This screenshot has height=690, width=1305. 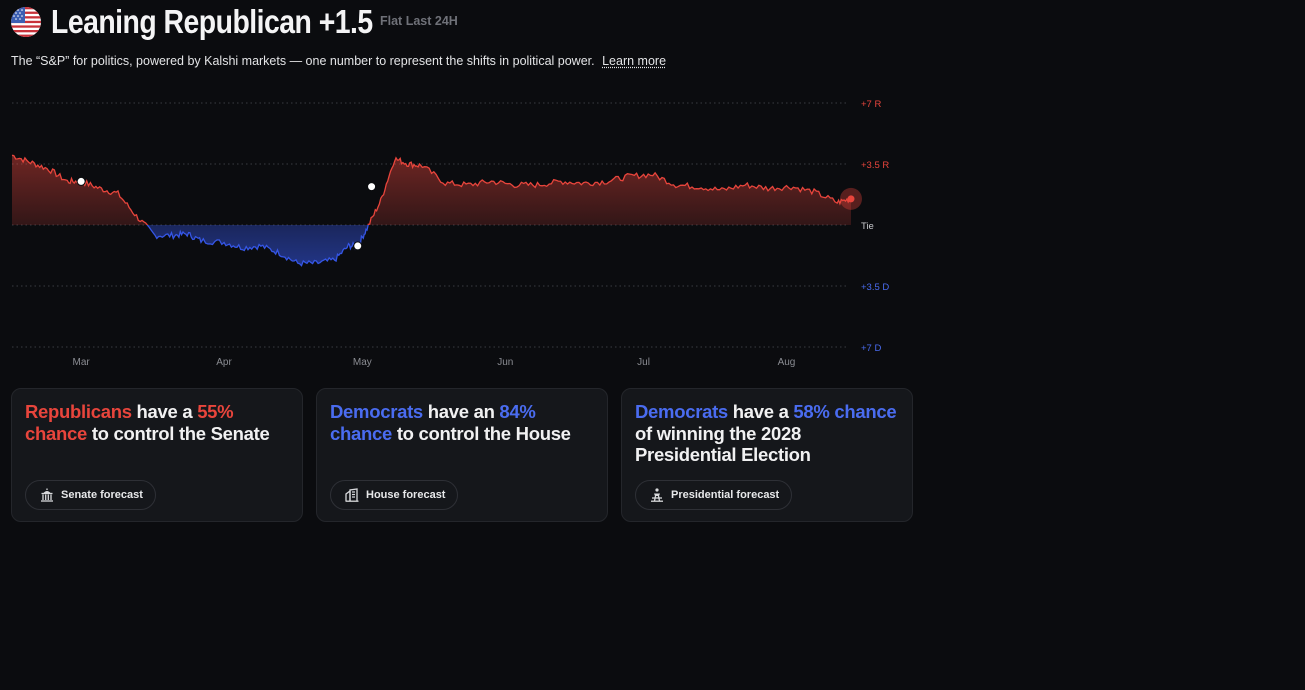 What do you see at coordinates (634, 61) in the screenshot?
I see `learn-more-link: Learn more` at bounding box center [634, 61].